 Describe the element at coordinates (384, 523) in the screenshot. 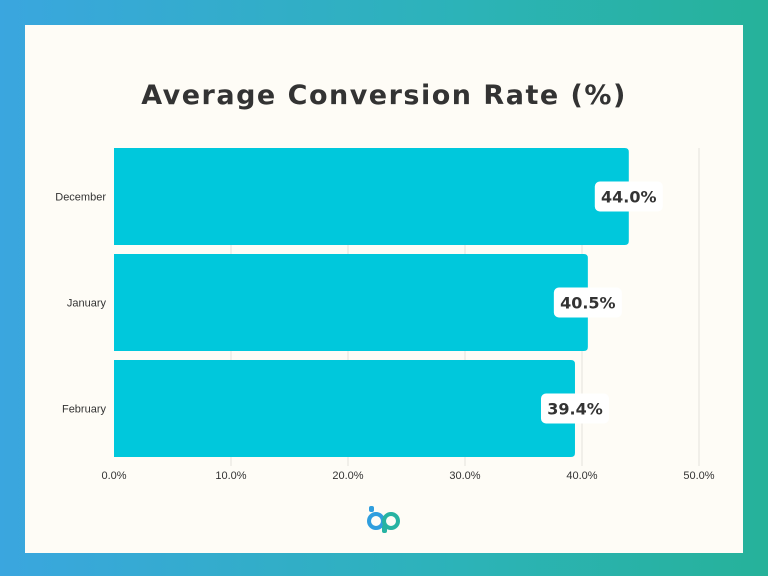

I see `bp-logo-icon` at that location.